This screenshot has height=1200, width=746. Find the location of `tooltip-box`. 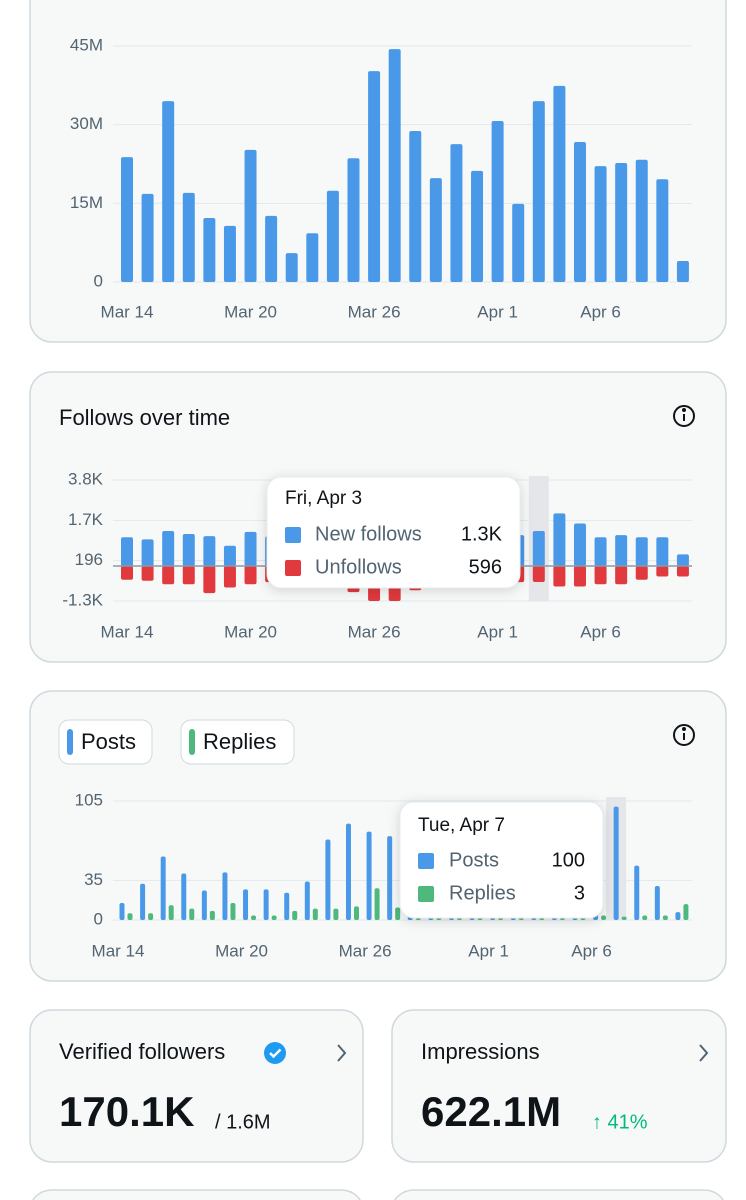

tooltip-box is located at coordinates (393, 532).